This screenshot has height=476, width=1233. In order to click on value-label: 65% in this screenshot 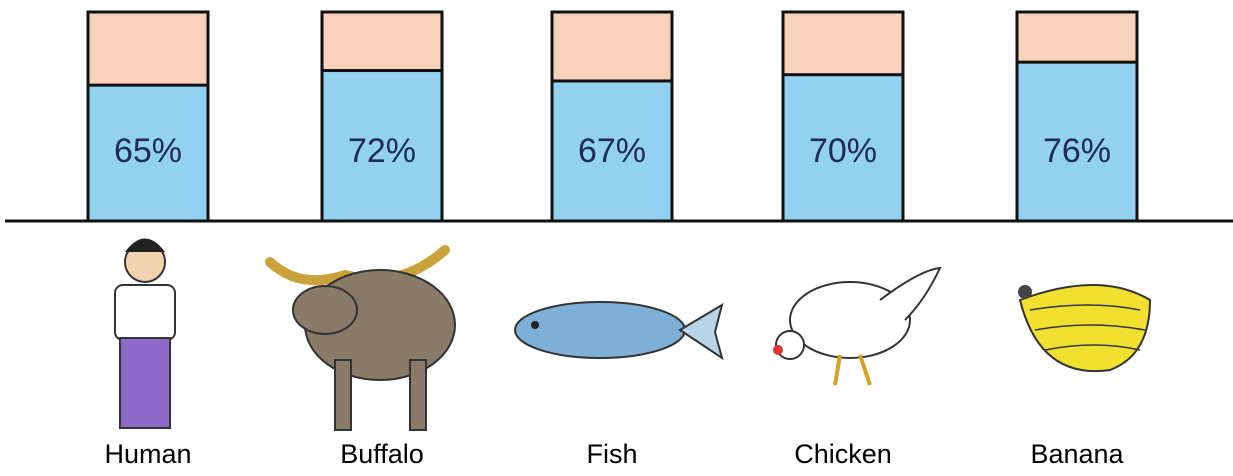, I will do `click(148, 151)`.